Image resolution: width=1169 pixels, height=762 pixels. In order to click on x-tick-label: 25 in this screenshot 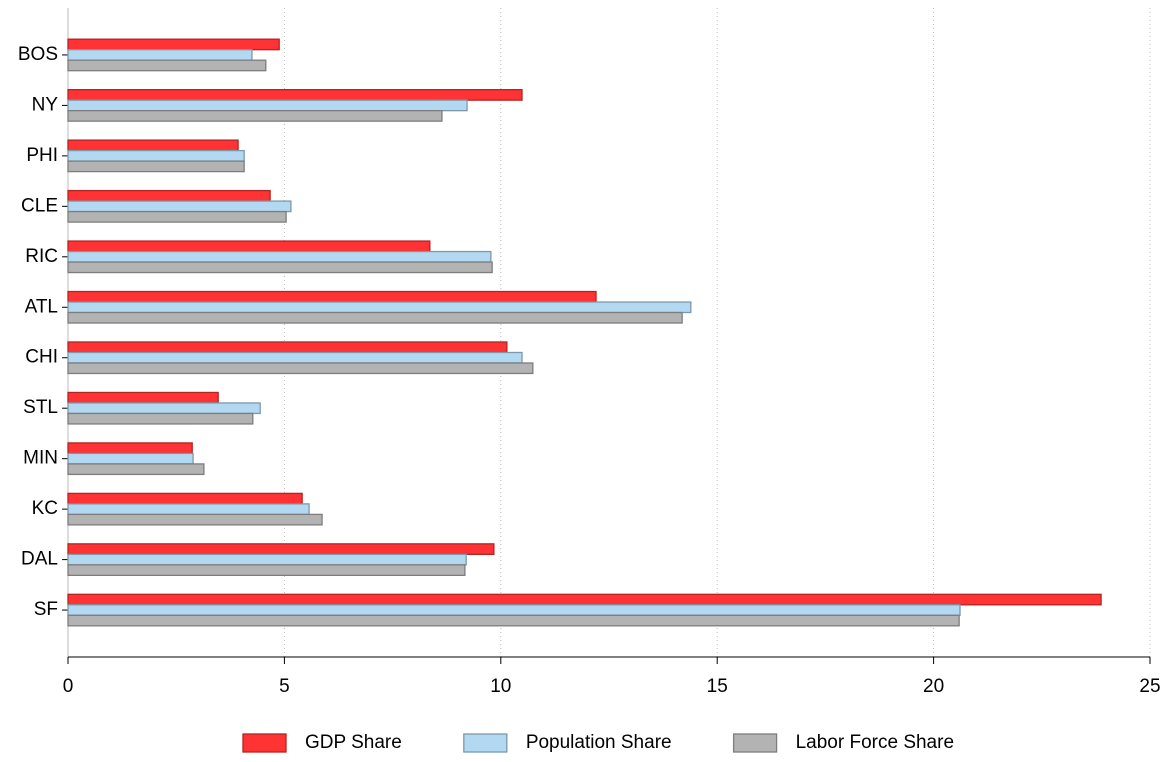, I will do `click(1149, 686)`.